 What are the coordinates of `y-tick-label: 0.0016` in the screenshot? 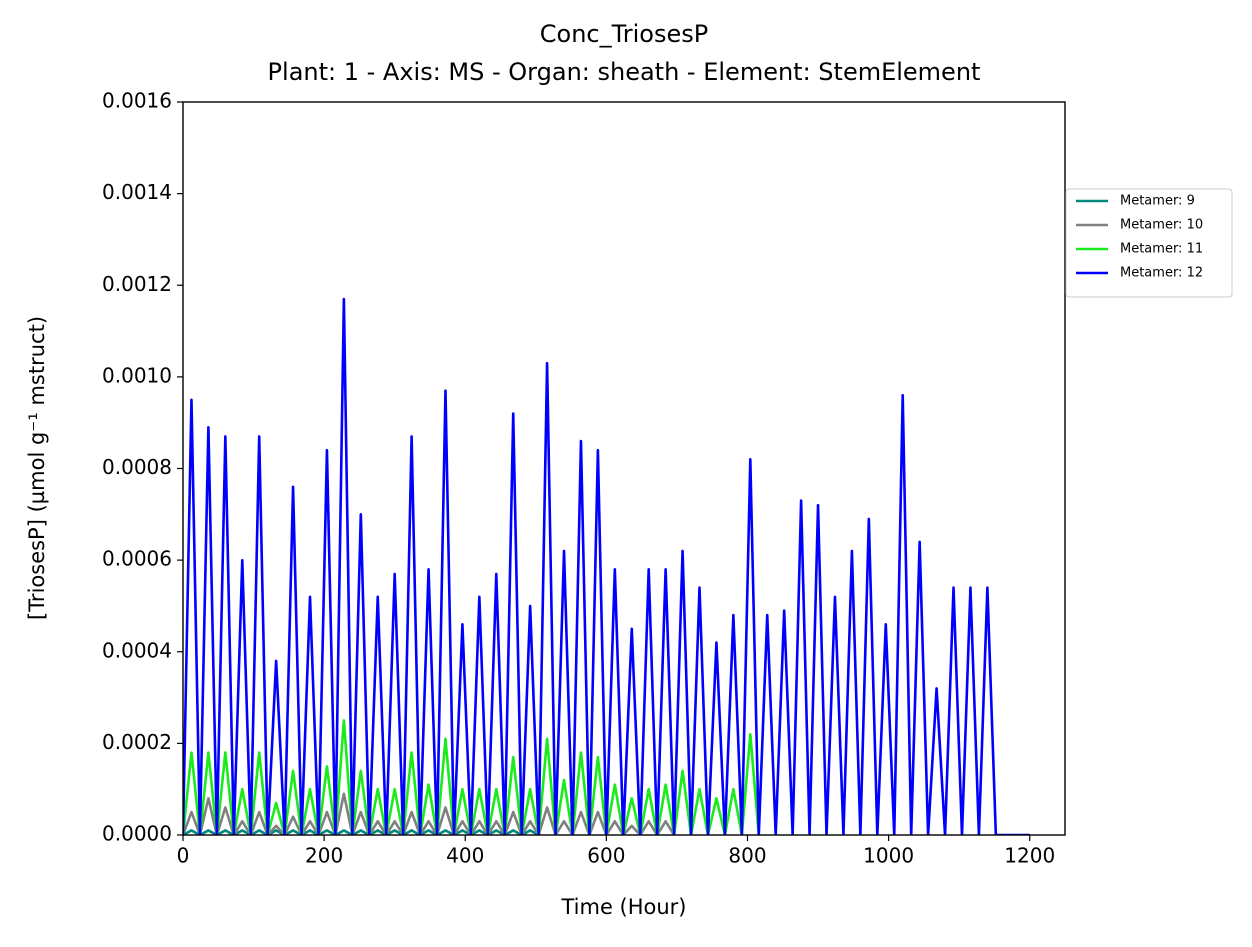 It's located at (137, 101).